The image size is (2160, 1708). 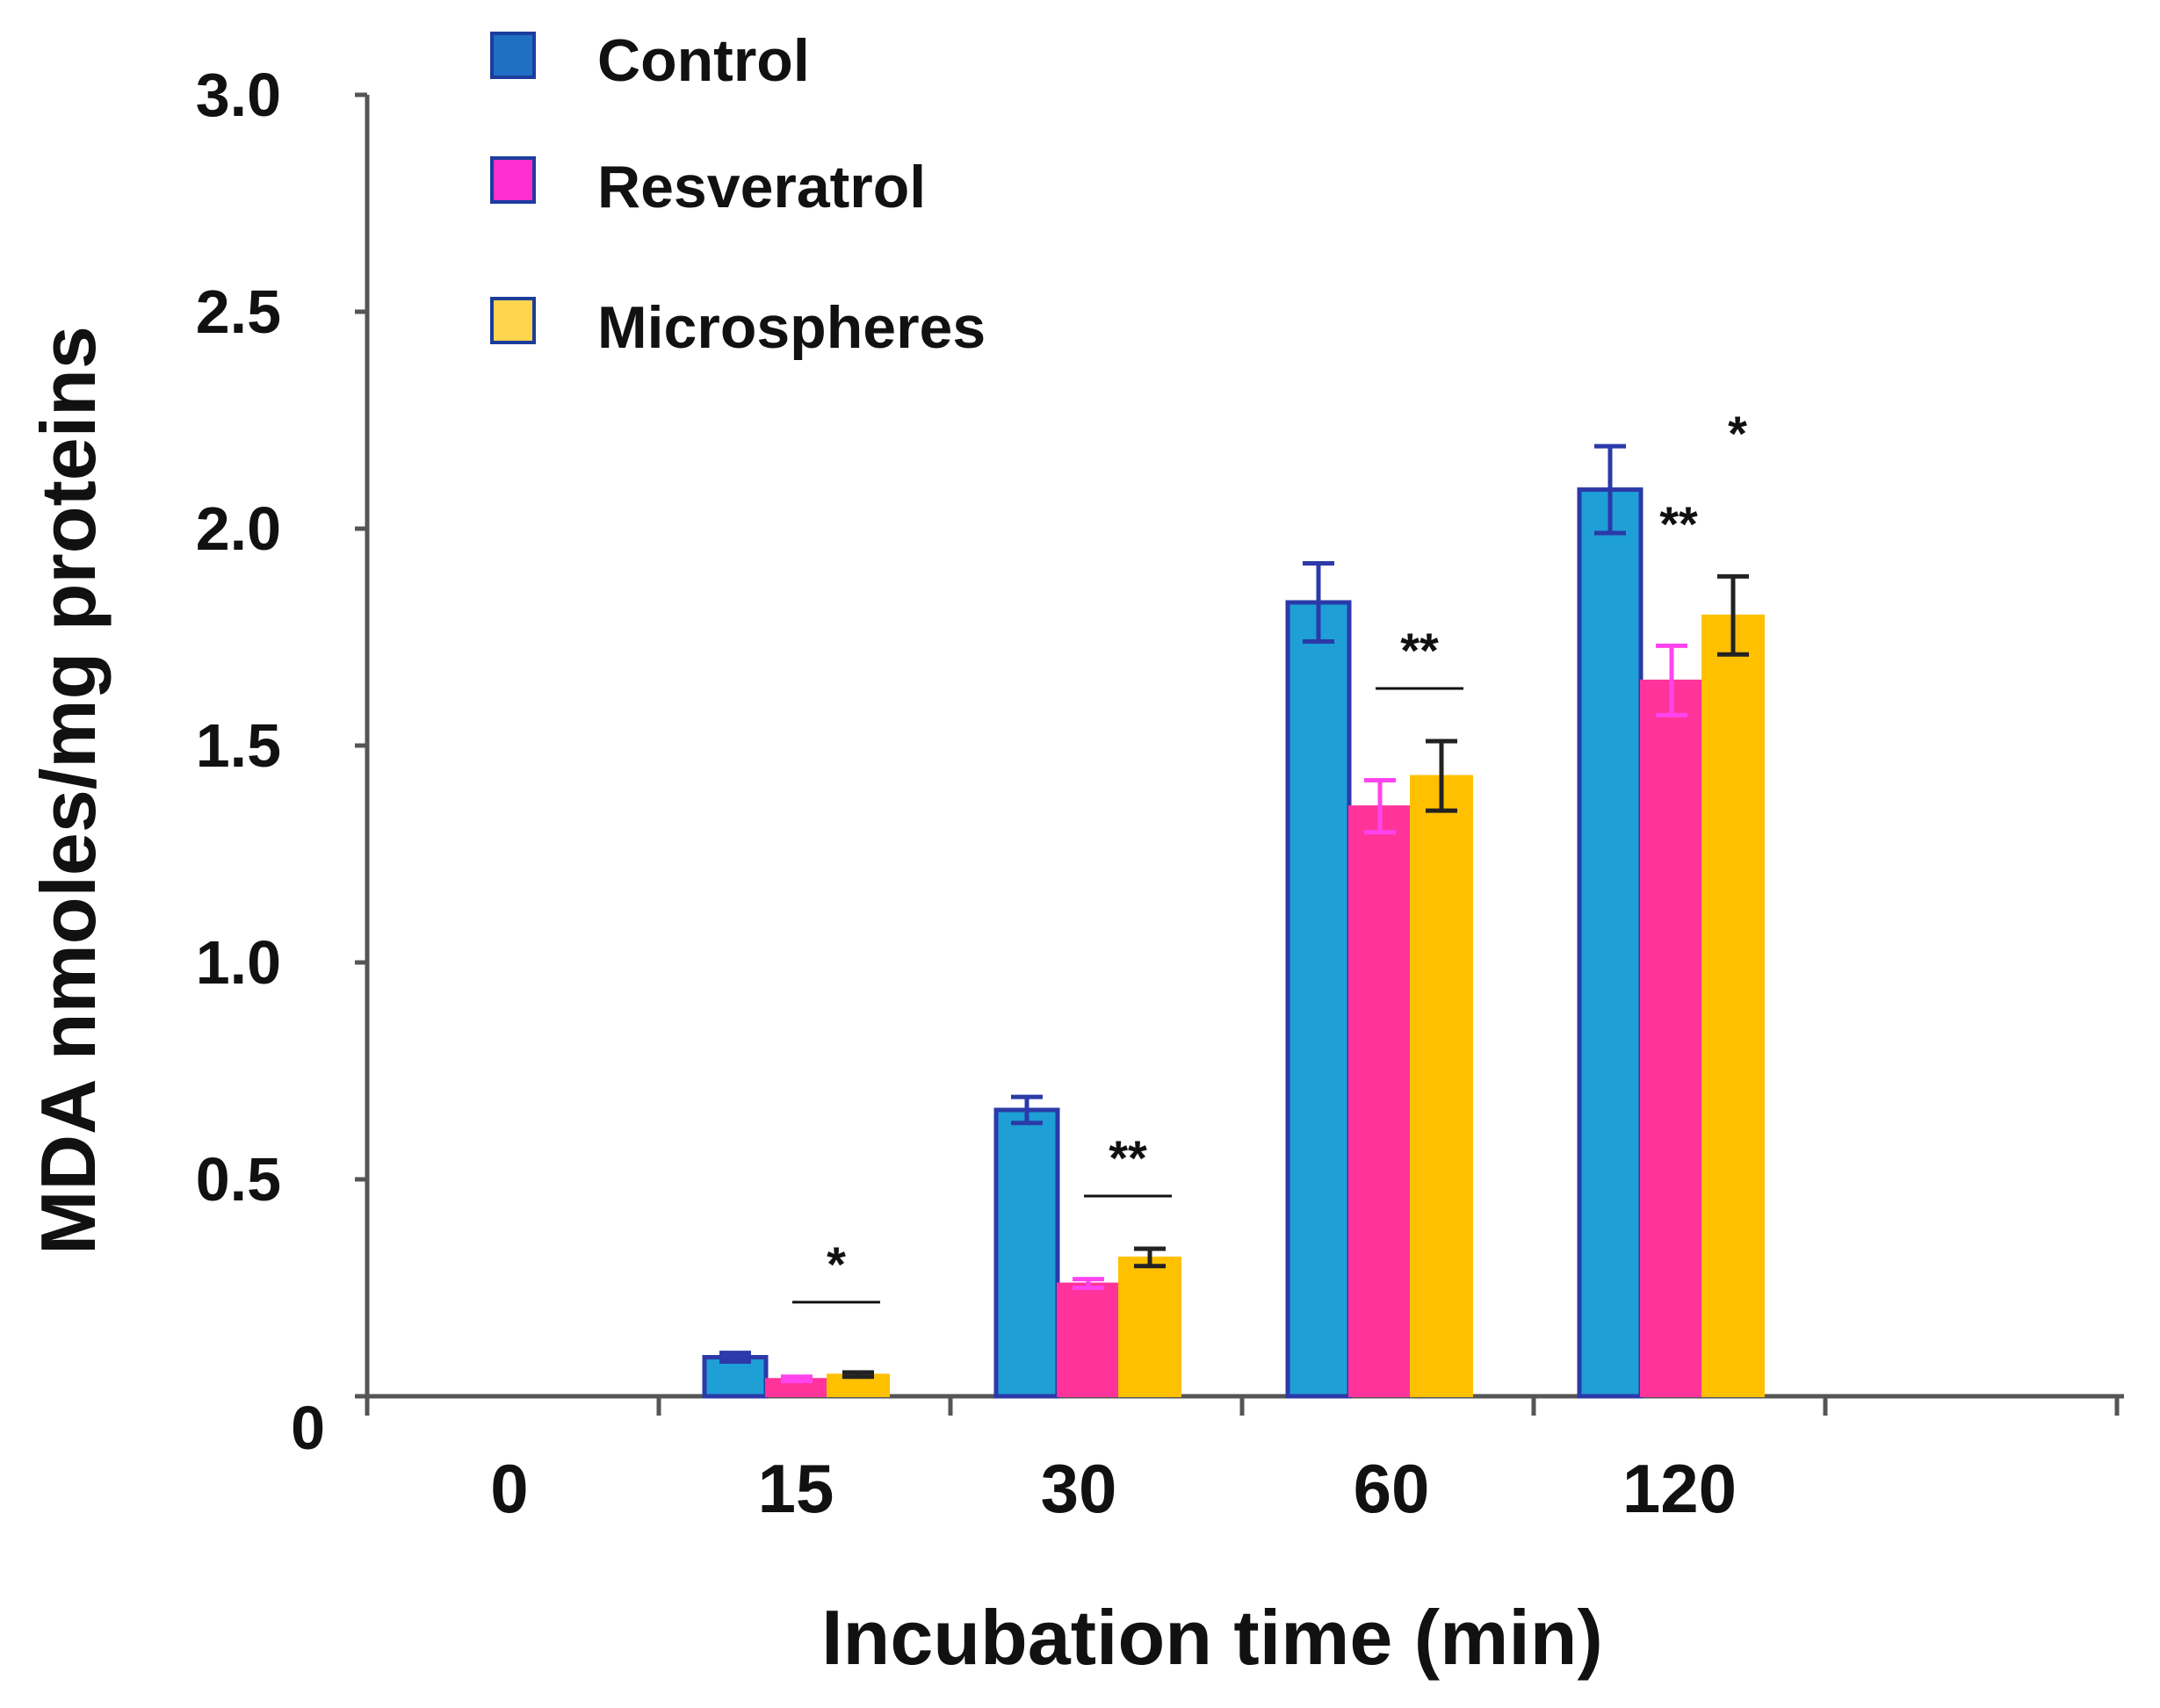 What do you see at coordinates (239, 95) in the screenshot?
I see `y-tick-label: 3.0` at bounding box center [239, 95].